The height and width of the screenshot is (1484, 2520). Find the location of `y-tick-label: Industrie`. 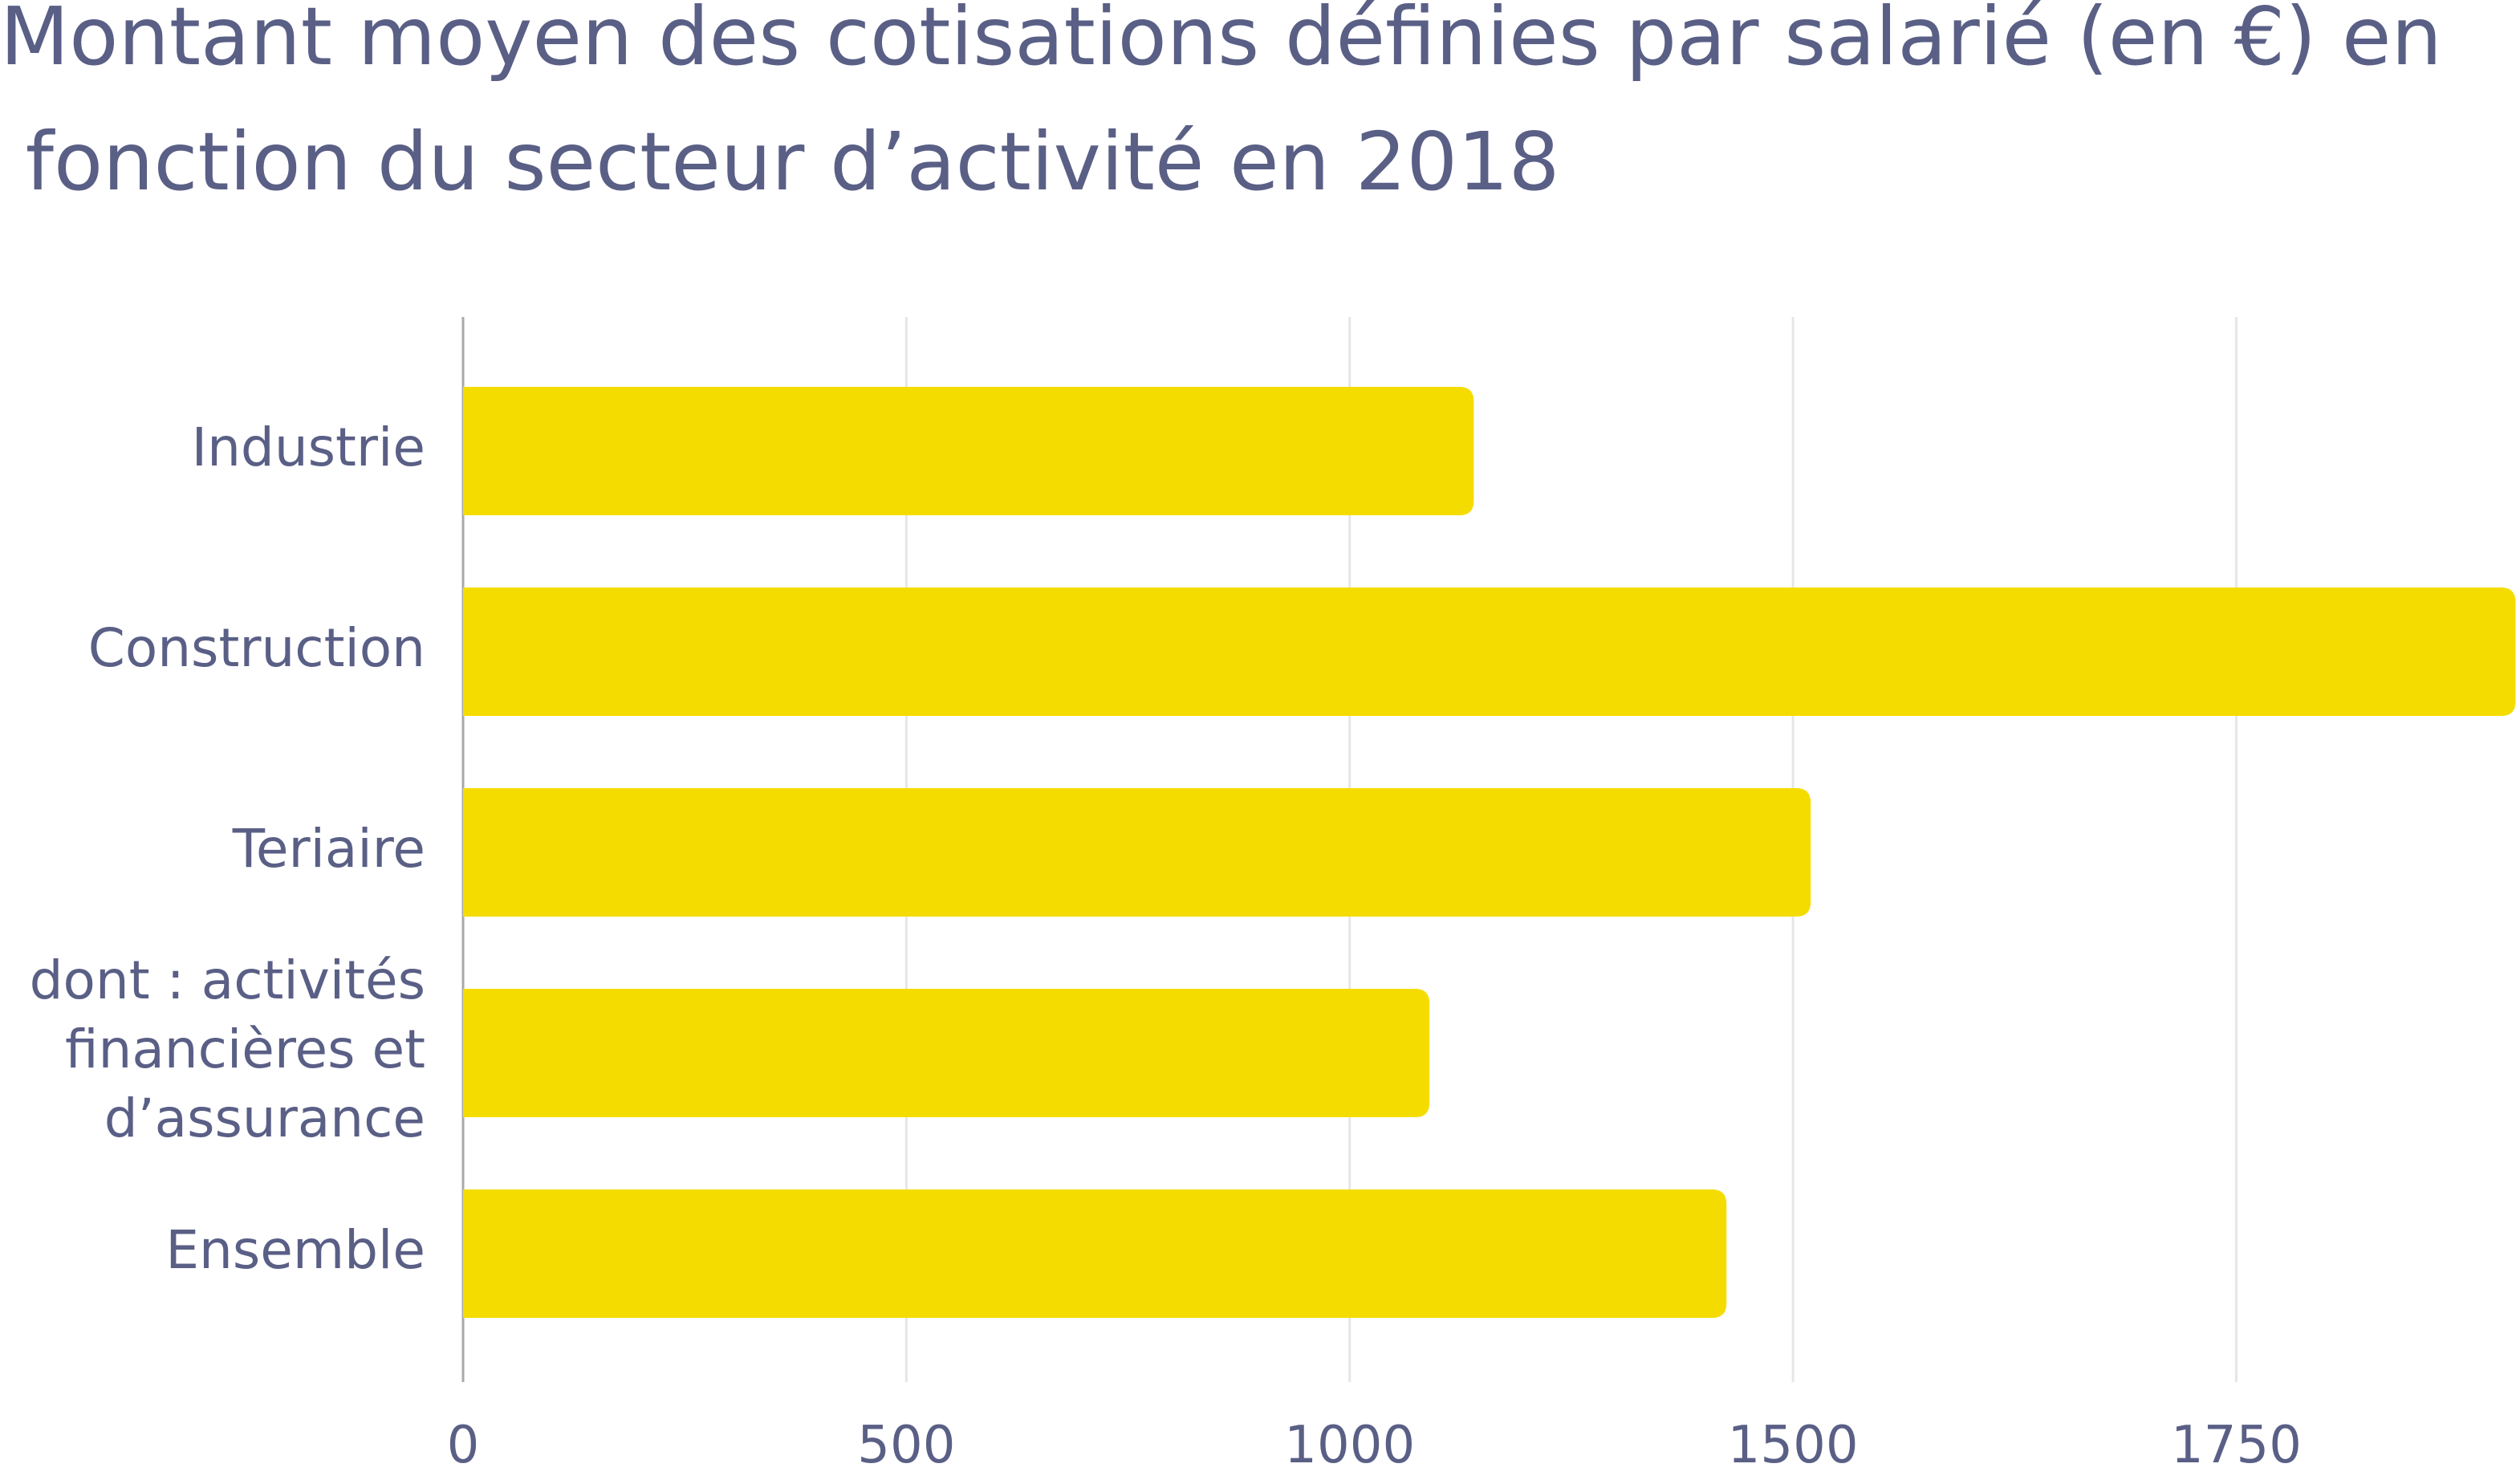

y-tick-label: Industrie is located at coordinates (309, 447).